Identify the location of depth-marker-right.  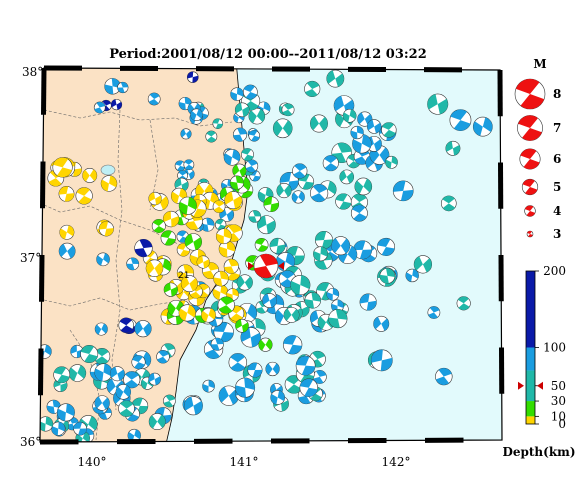
(540, 385).